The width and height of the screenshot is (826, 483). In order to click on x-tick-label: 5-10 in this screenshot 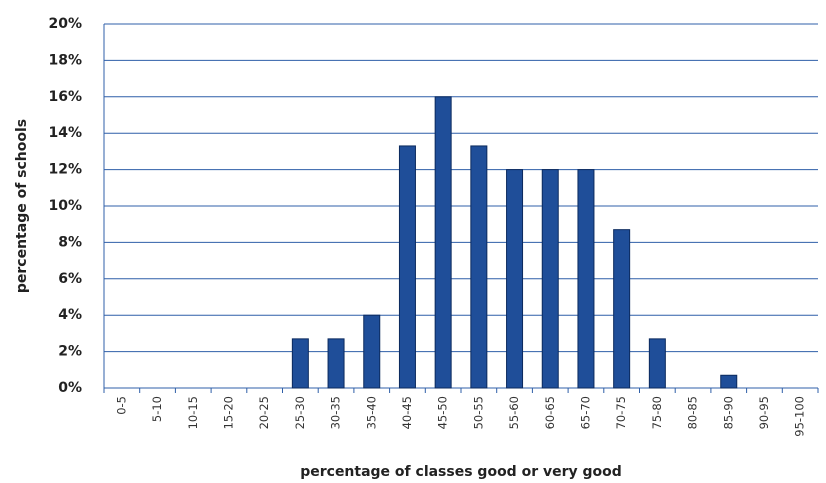, I will do `click(157, 409)`.